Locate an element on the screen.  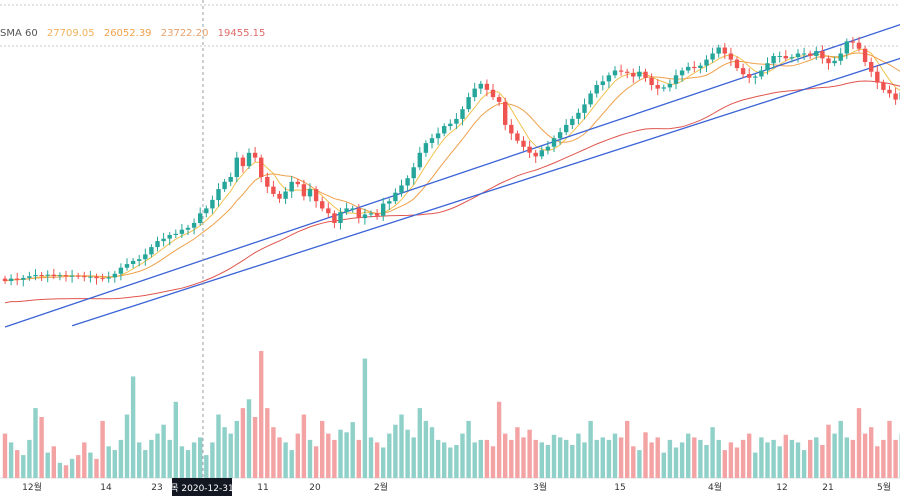
legend-value-4: 19455.15 is located at coordinates (241, 33).